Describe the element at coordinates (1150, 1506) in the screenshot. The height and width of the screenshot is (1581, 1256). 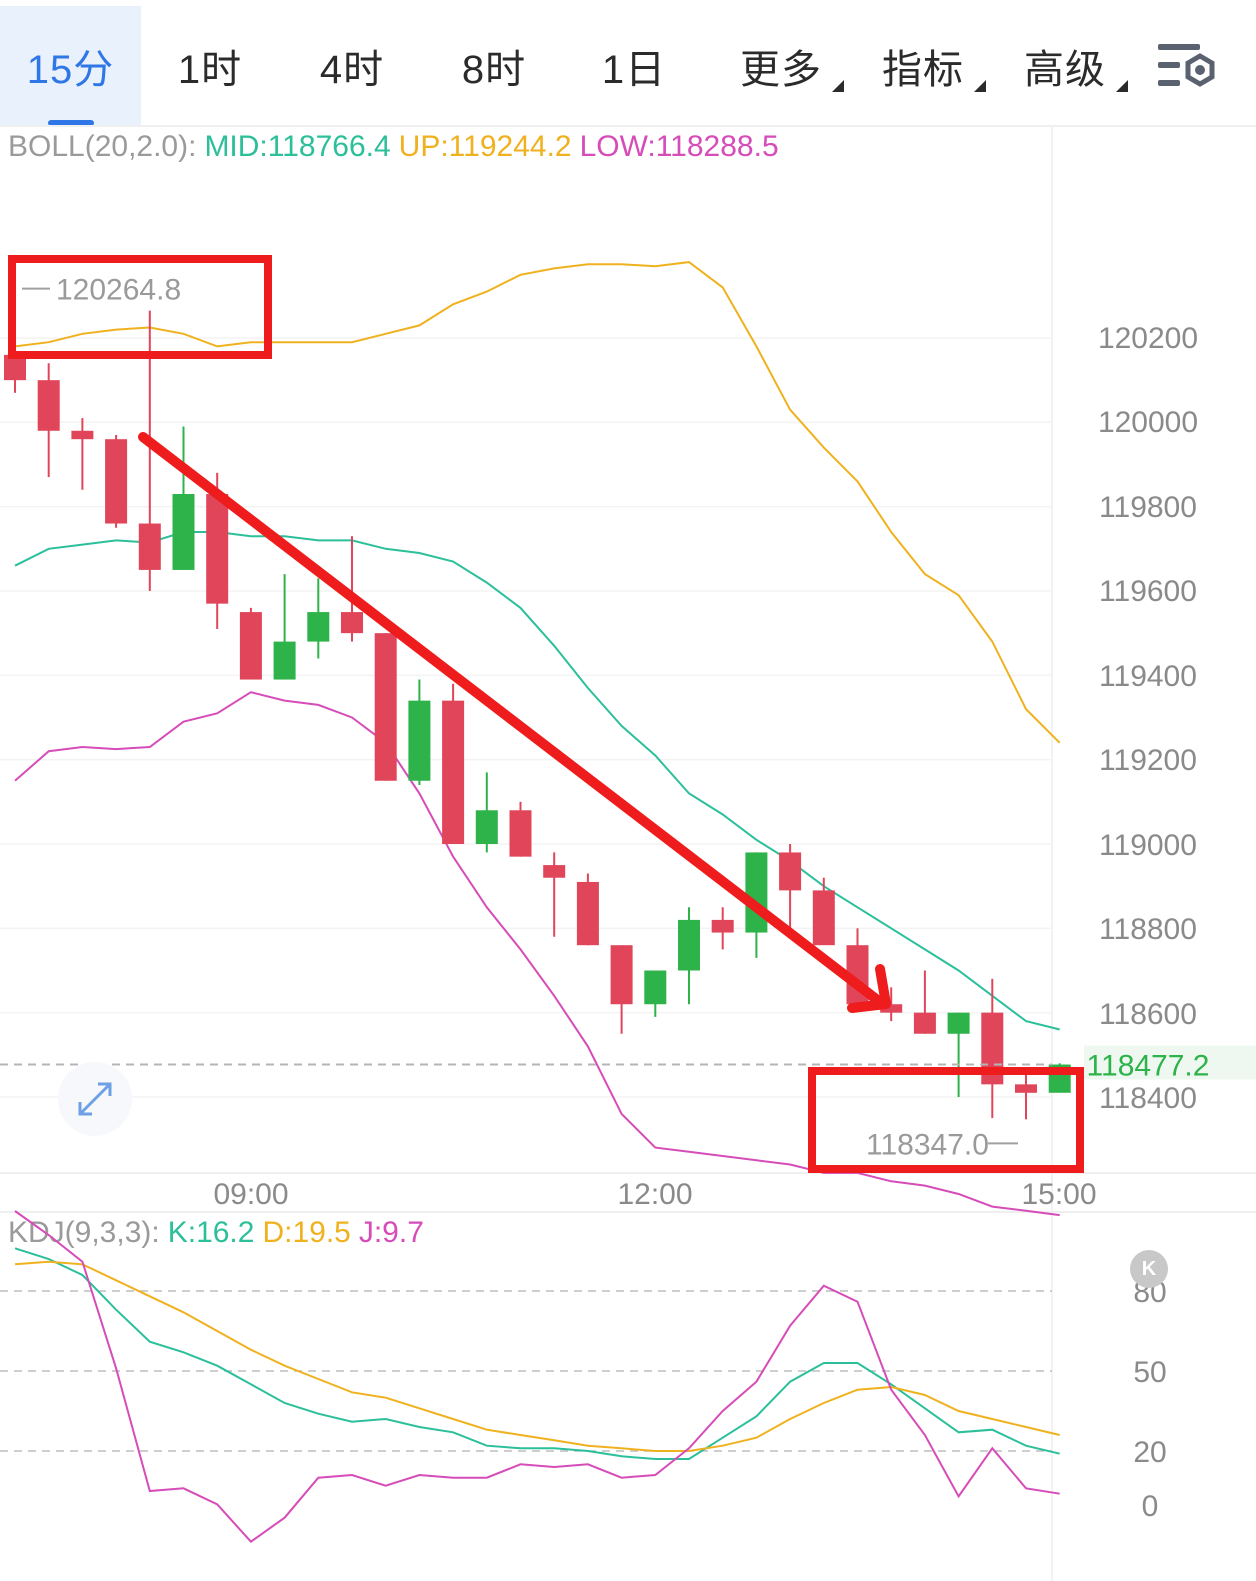
I see `kdj-tick: 0` at that location.